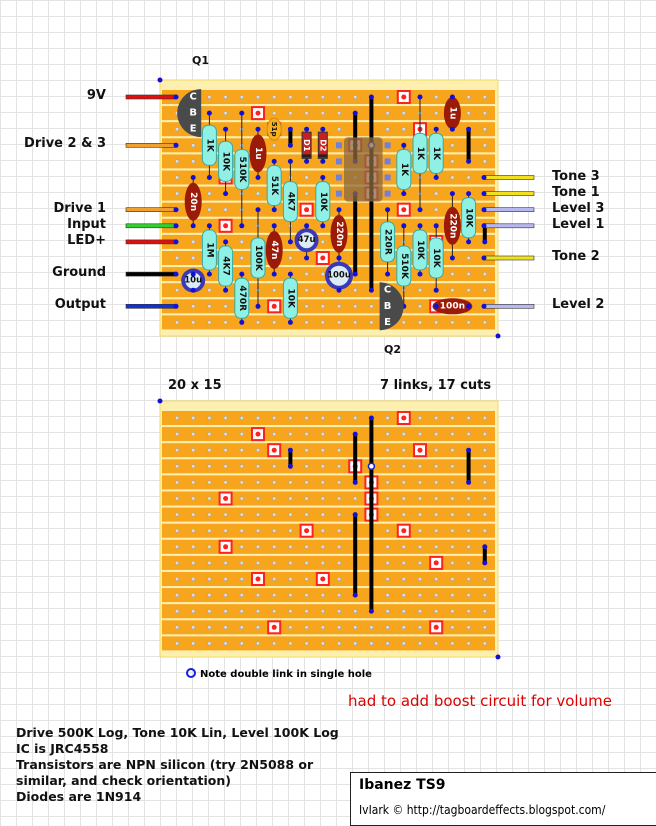 The image size is (656, 826). What do you see at coordinates (258, 153) in the screenshot?
I see `component-1u: 1u` at bounding box center [258, 153].